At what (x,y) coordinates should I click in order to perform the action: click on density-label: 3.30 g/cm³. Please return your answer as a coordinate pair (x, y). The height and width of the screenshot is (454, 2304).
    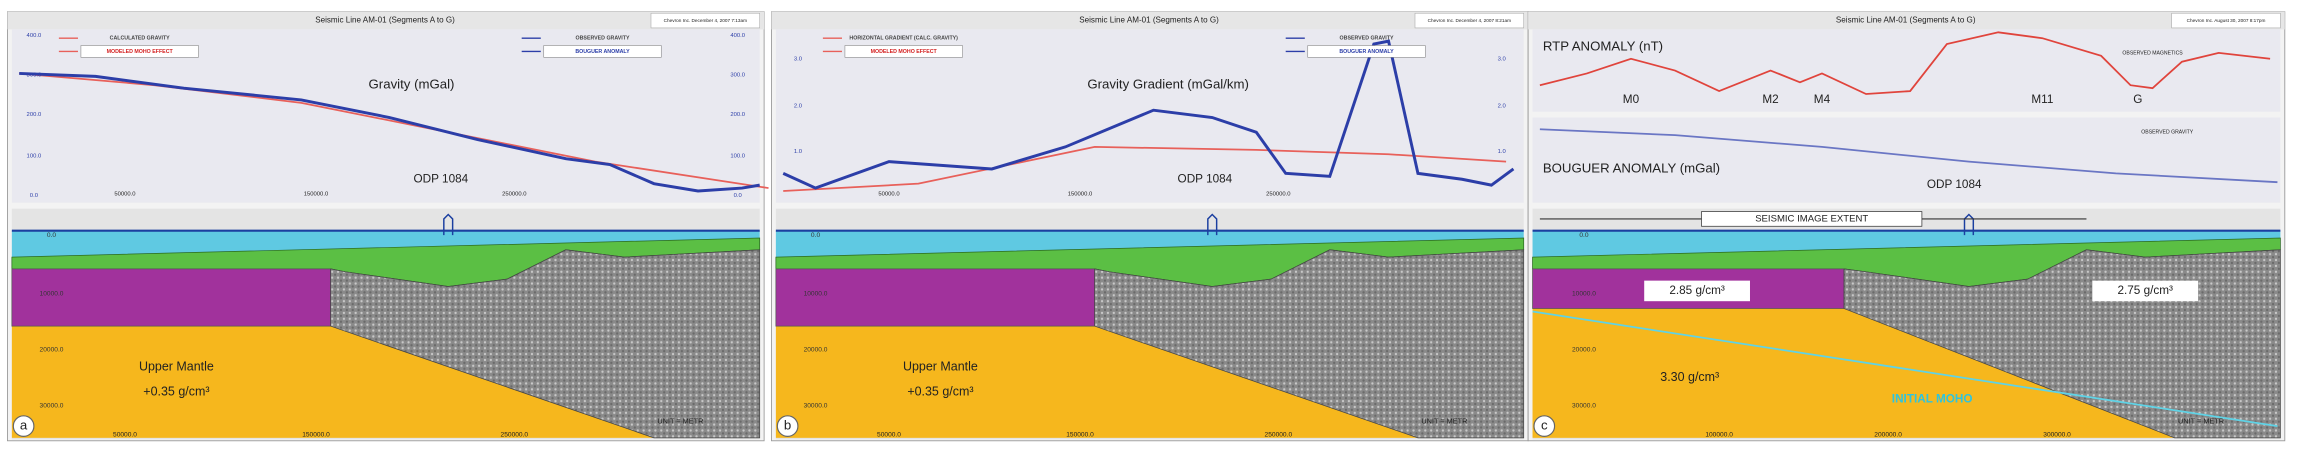
    Looking at the image, I should click on (1689, 377).